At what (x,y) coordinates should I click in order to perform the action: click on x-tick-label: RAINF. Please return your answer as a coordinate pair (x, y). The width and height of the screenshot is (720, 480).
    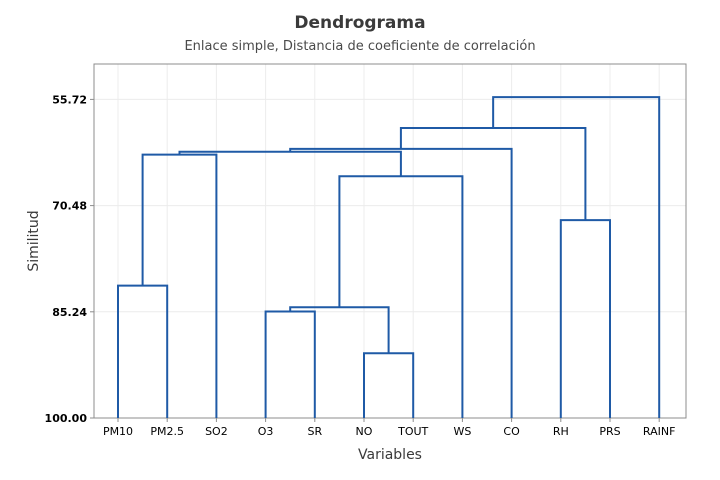
    Looking at the image, I should click on (659, 431).